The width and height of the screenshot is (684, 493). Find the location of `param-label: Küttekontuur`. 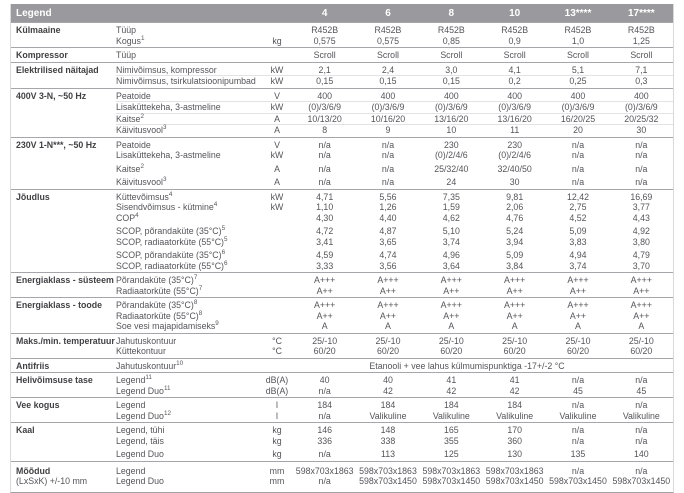

param-label: Küttekontuur is located at coordinates (188, 351).